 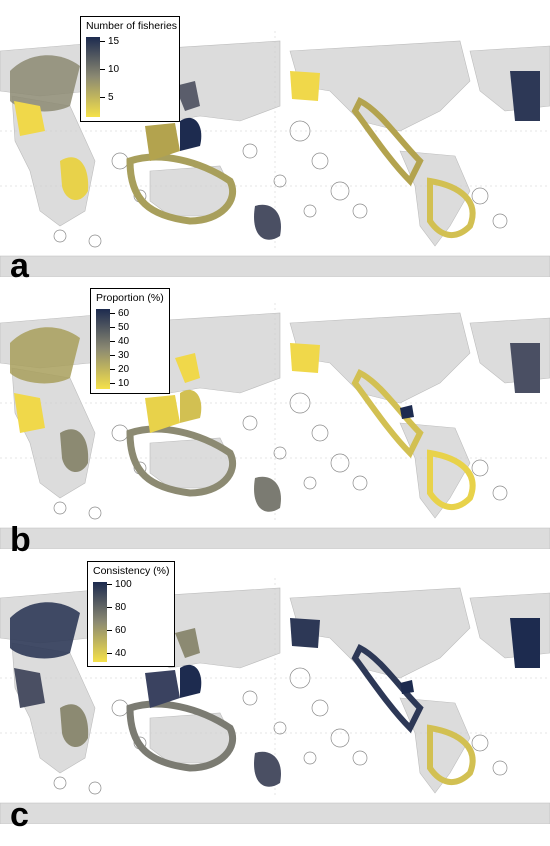 I want to click on legend-tick: 5, so click(x=107, y=97).